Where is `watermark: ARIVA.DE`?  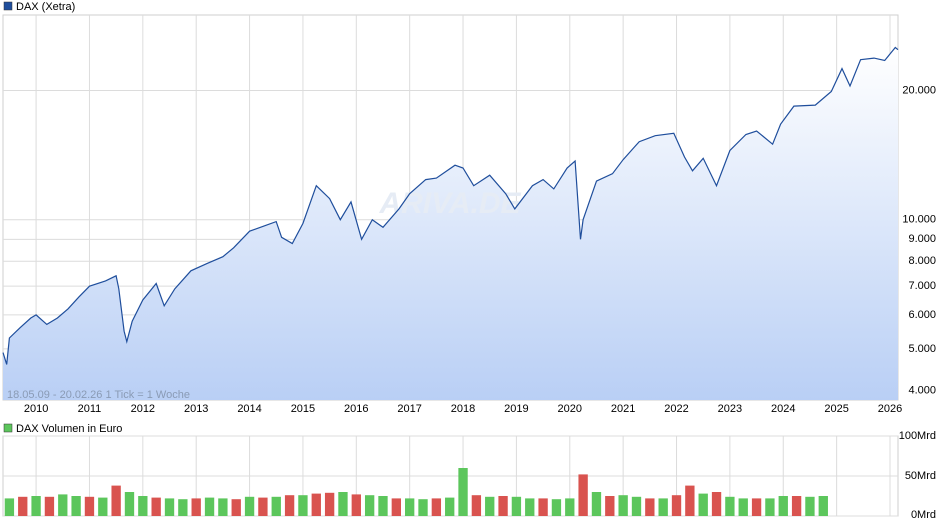 watermark: ARIVA.DE is located at coordinates (449, 203).